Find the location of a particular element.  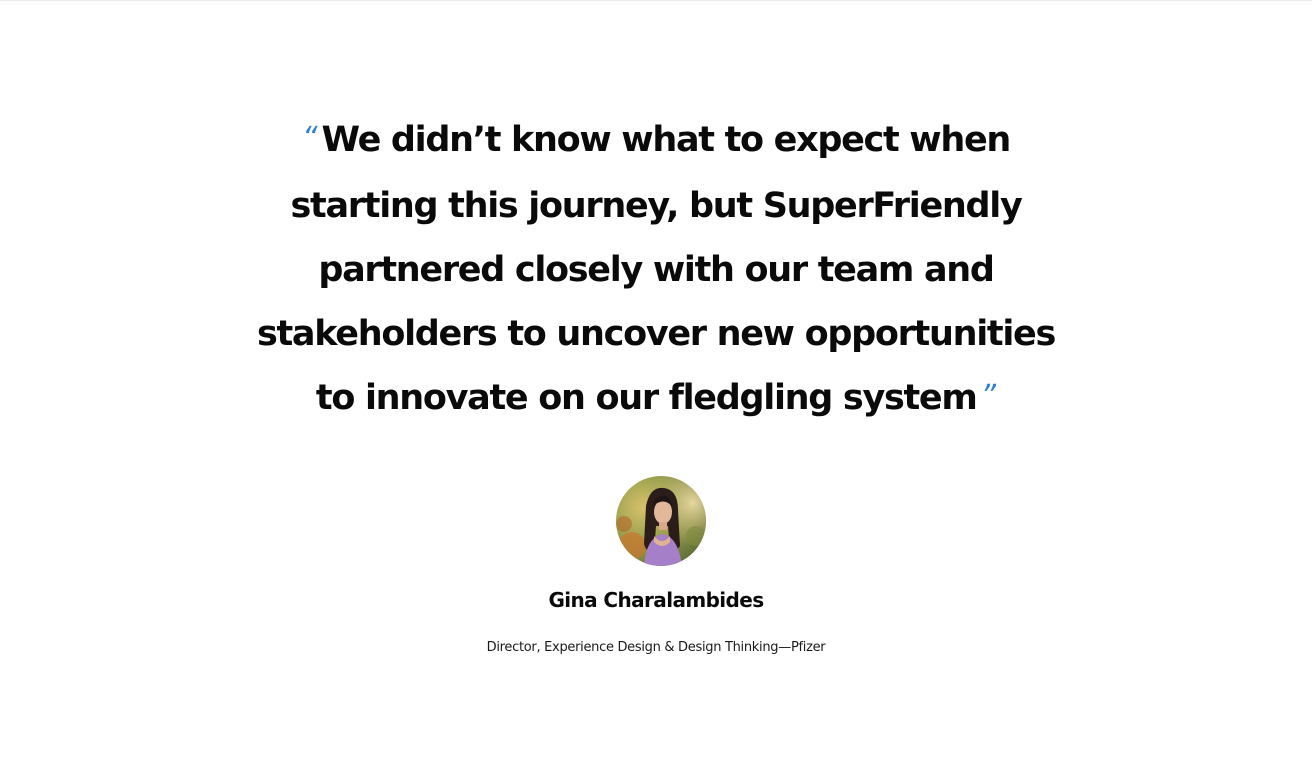

person-photo-avatar-icon is located at coordinates (661, 521).